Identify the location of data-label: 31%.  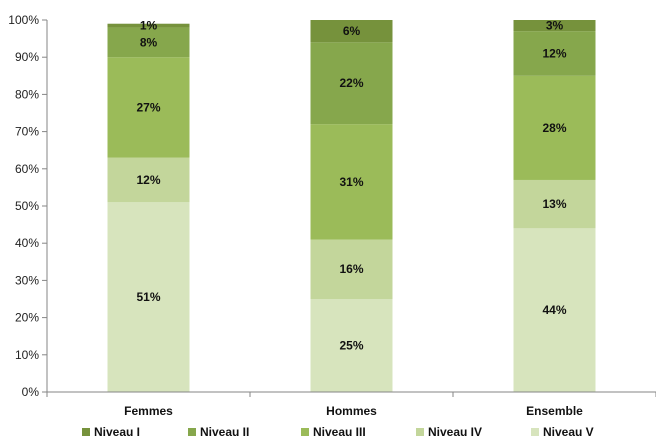
(351, 182).